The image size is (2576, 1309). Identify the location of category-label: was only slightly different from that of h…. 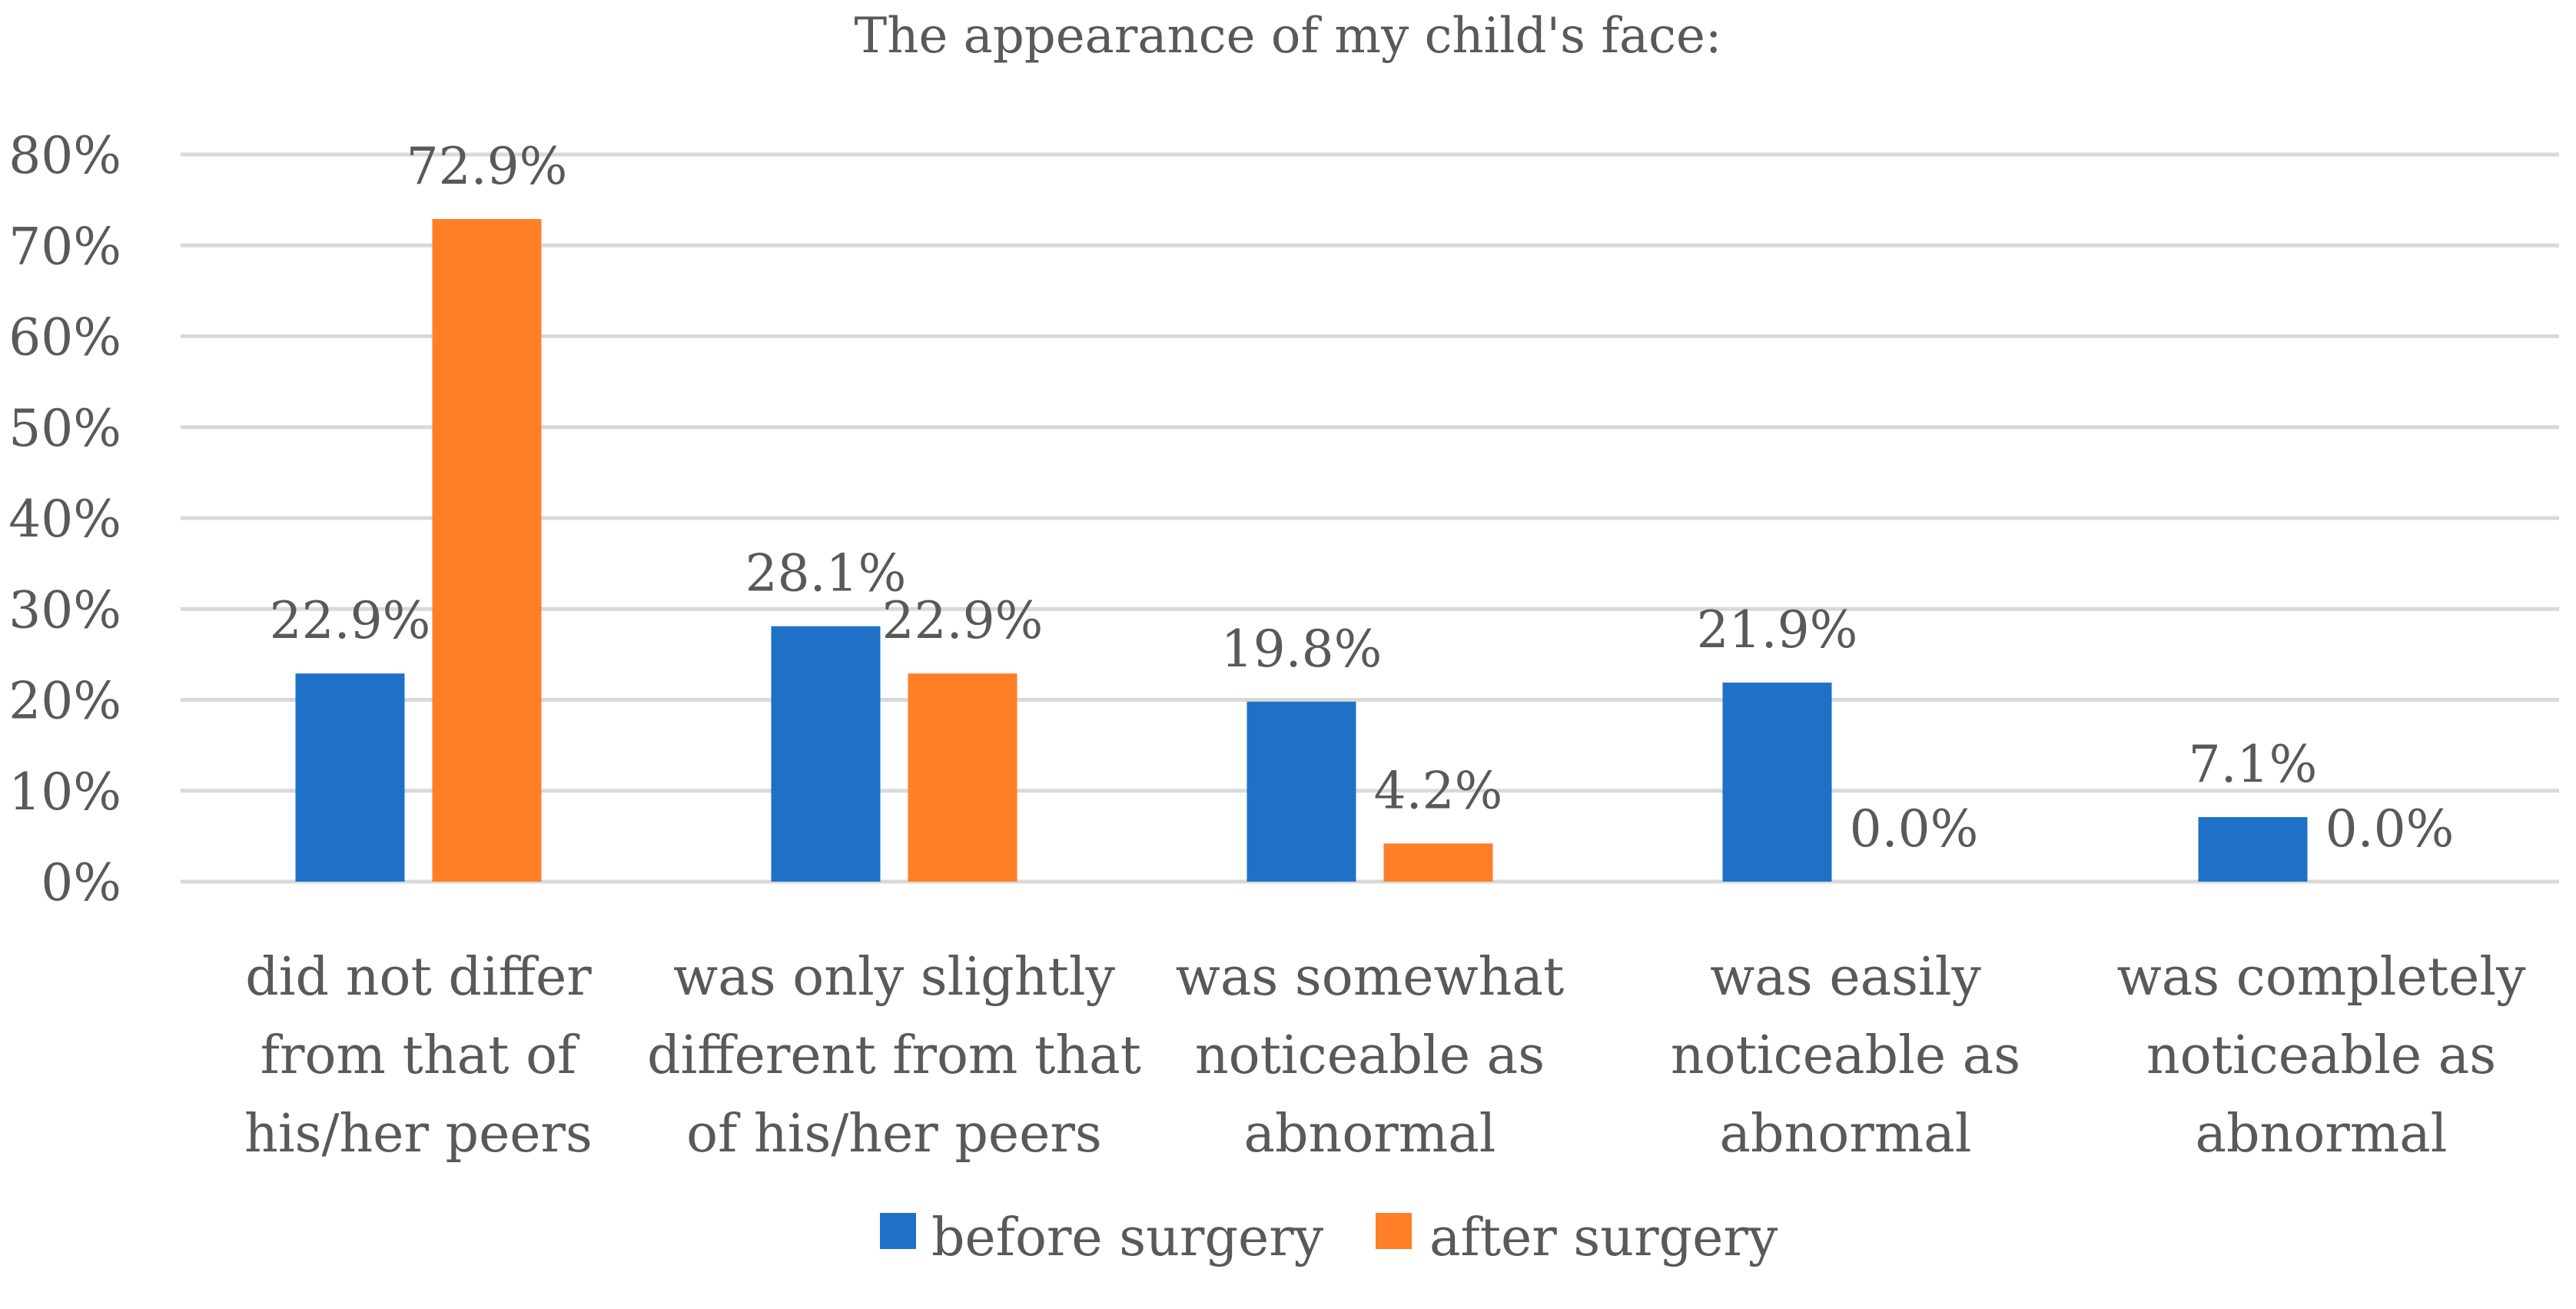
(894, 1055).